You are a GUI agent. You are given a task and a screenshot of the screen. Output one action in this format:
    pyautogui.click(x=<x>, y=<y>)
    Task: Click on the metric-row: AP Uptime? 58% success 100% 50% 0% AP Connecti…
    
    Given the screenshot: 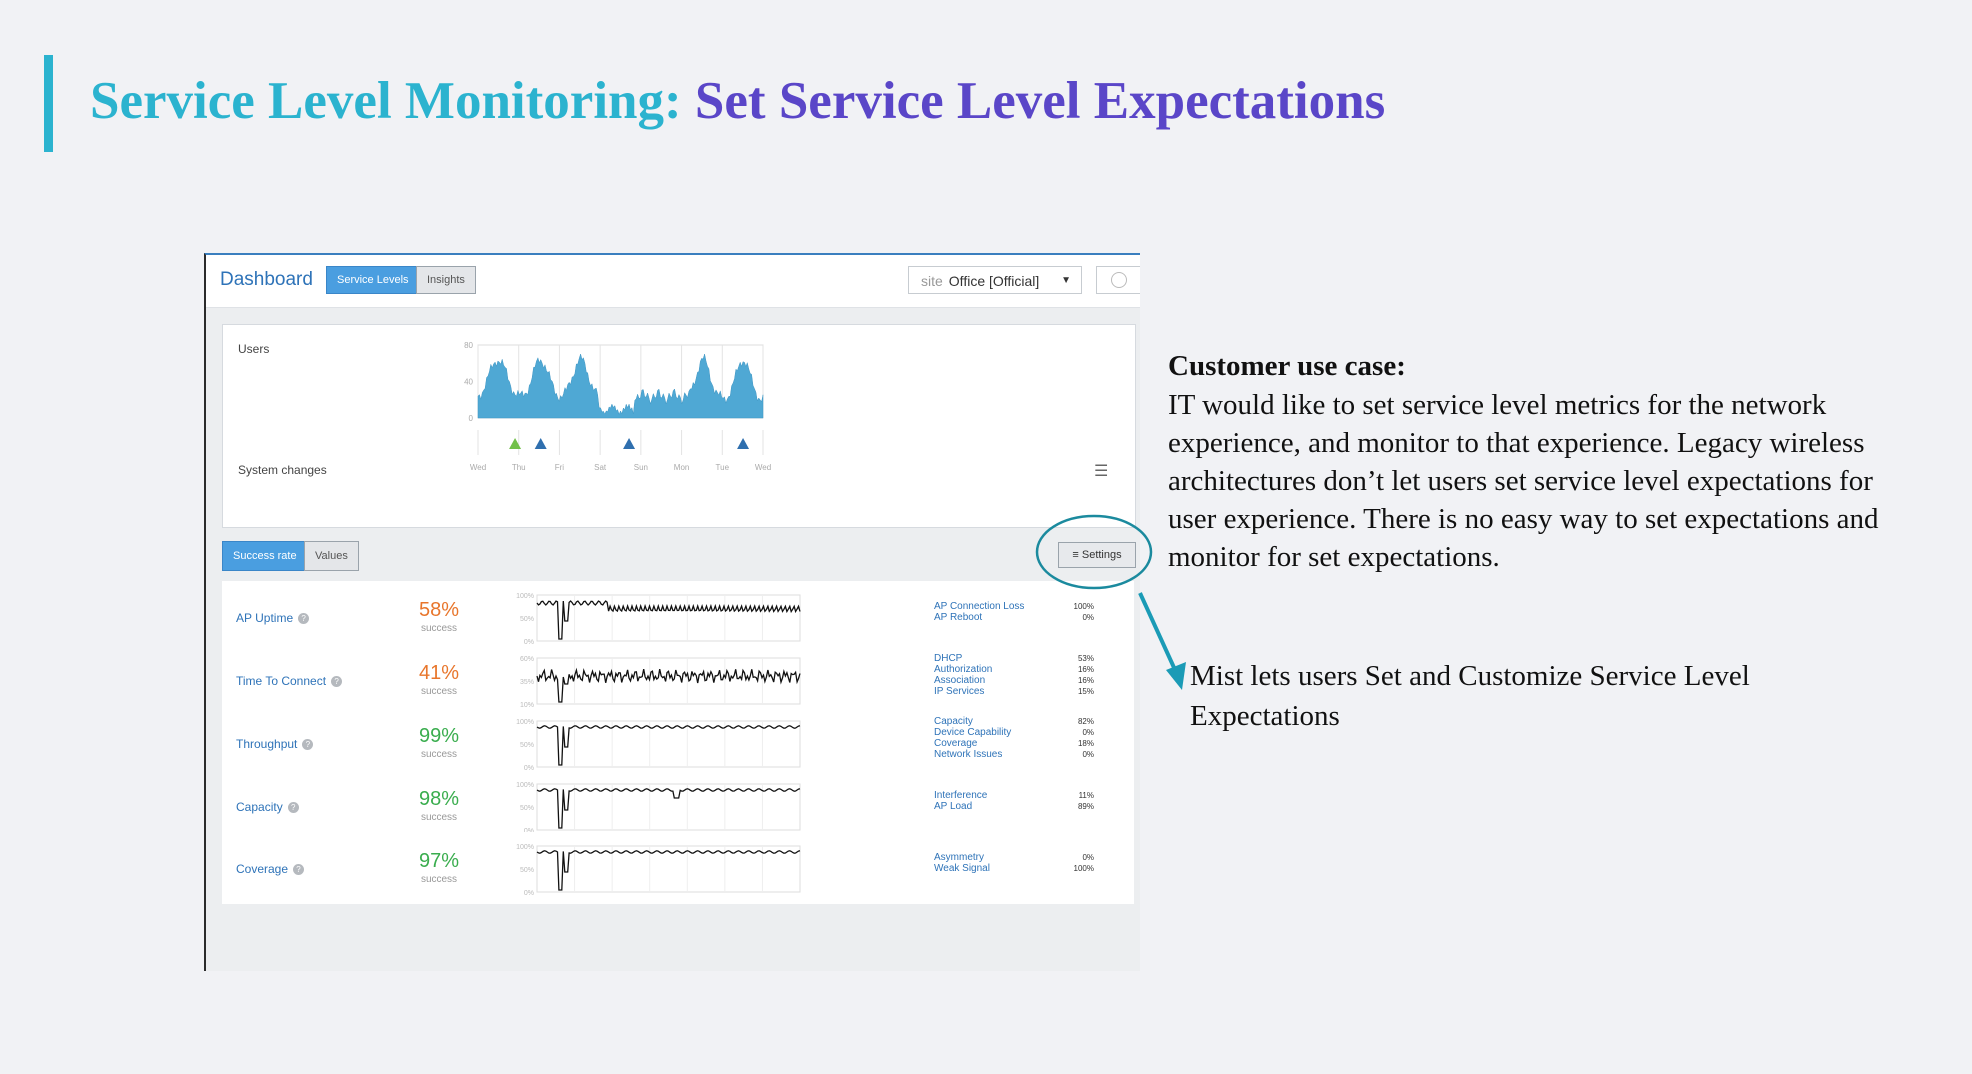 What is the action you would take?
    pyautogui.click(x=678, y=617)
    